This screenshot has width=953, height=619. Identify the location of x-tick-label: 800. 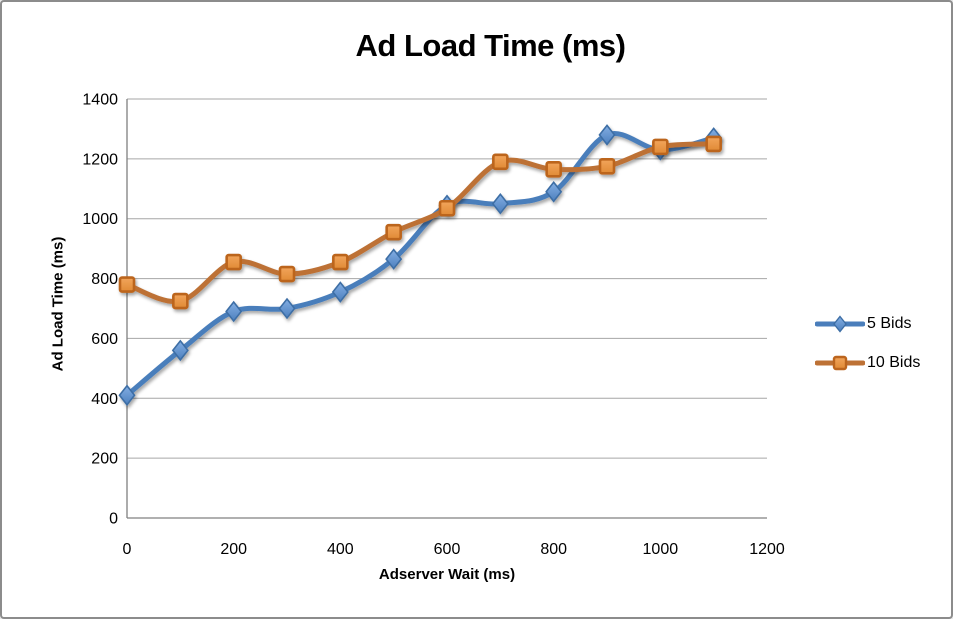
(553, 549).